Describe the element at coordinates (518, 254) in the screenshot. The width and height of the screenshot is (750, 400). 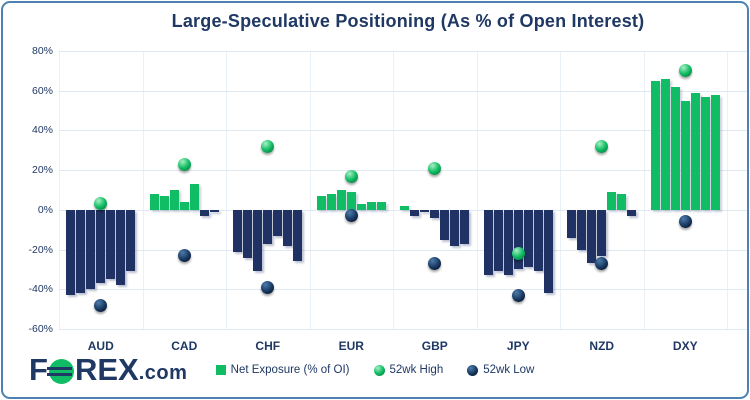
I see `high-dot-jpy` at that location.